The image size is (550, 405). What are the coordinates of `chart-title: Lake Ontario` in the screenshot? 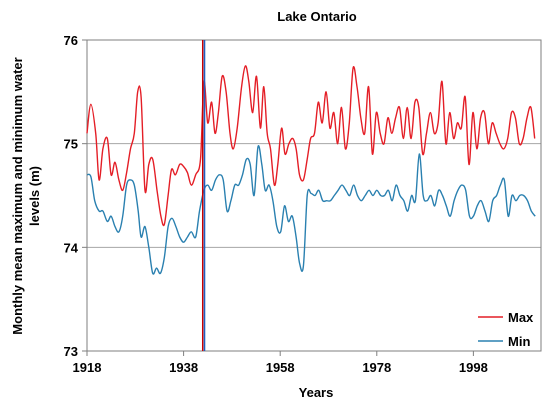 It's located at (317, 16).